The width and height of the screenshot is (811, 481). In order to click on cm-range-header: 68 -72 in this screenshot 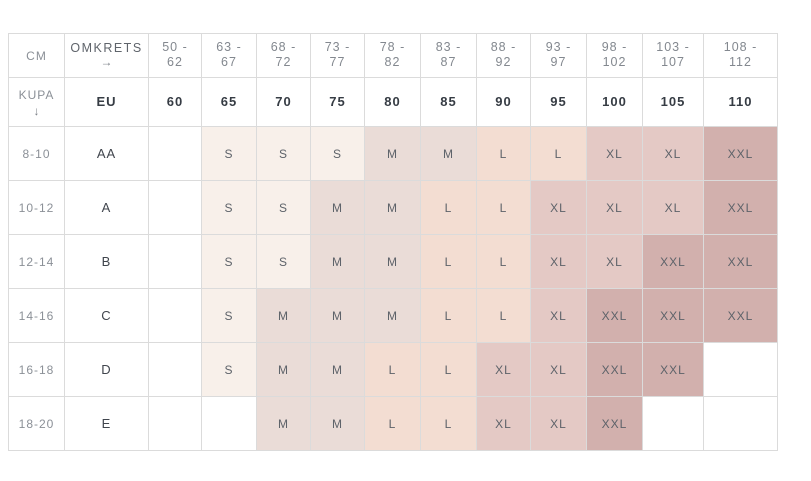, I will do `click(283, 55)`.